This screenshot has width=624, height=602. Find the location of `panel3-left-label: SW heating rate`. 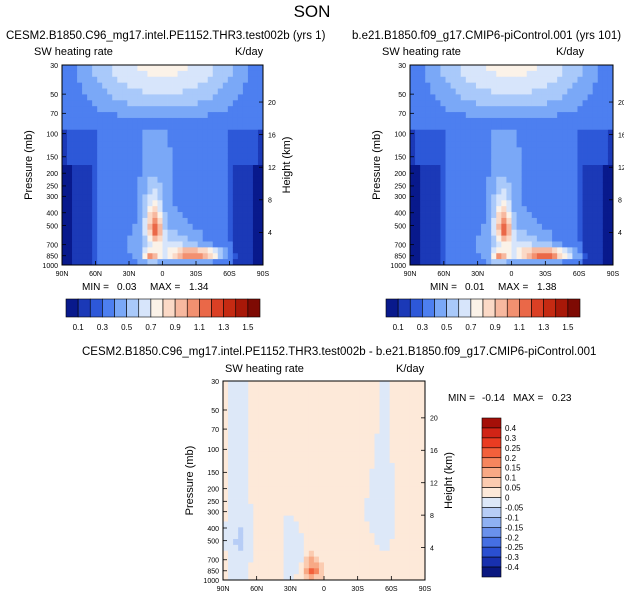

panel3-left-label: SW heating rate is located at coordinates (264, 369).